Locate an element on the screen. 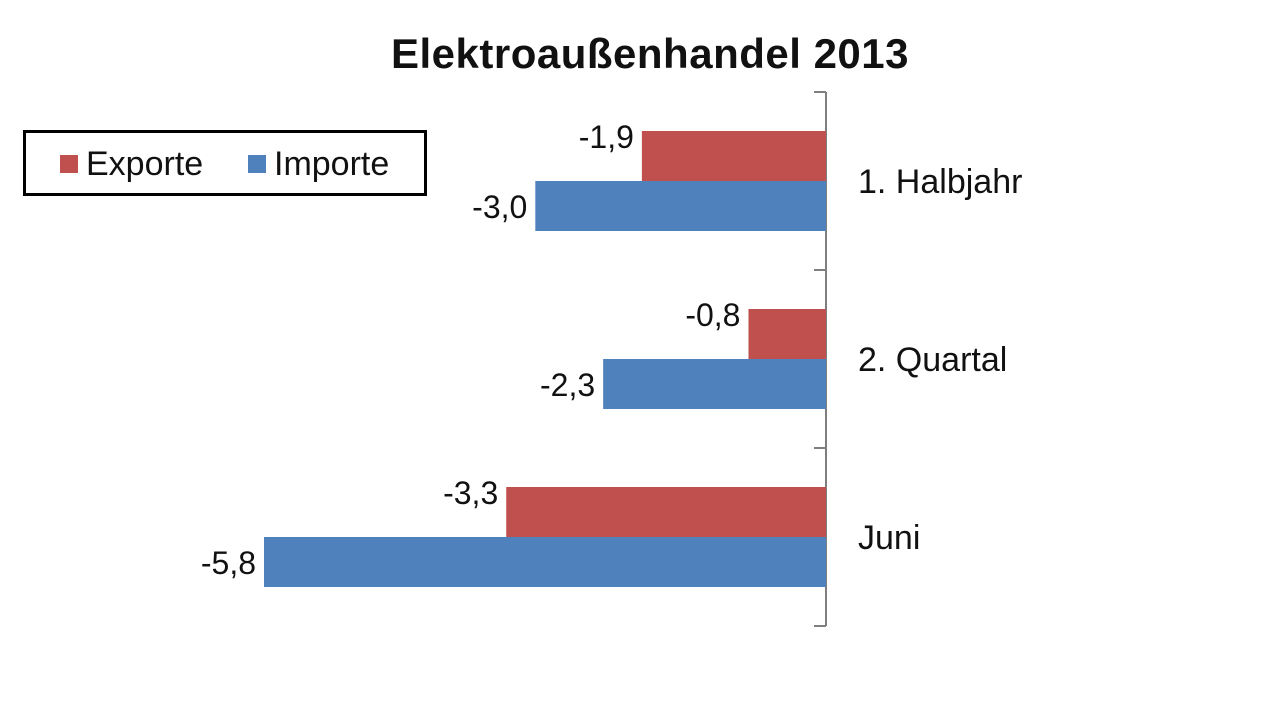  data-label-exporte-1: -1,9 is located at coordinates (606, 137).